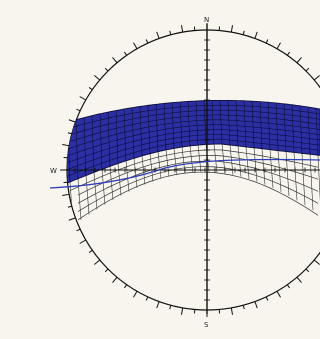 The image size is (320, 339). Describe the element at coordinates (53, 171) in the screenshot. I see `west-label: W` at that location.